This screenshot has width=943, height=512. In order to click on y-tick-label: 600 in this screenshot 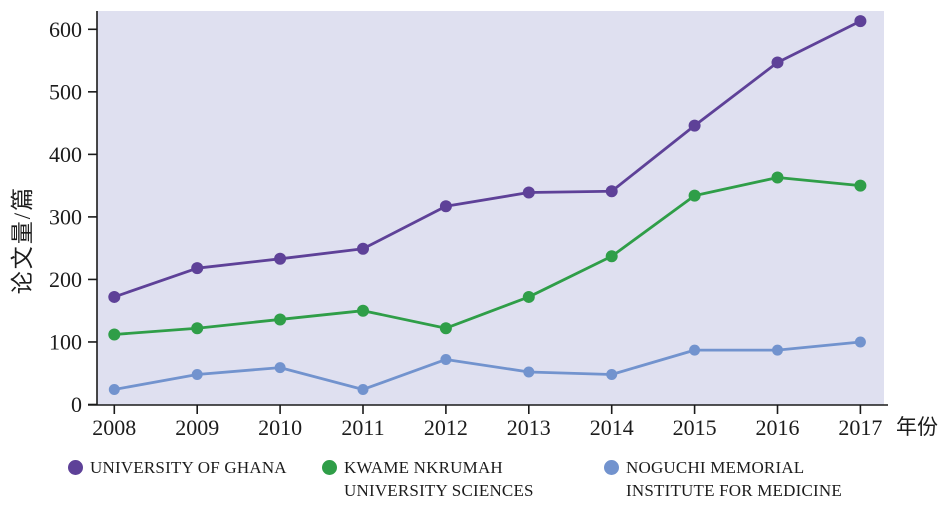, I will do `click(65, 29)`.